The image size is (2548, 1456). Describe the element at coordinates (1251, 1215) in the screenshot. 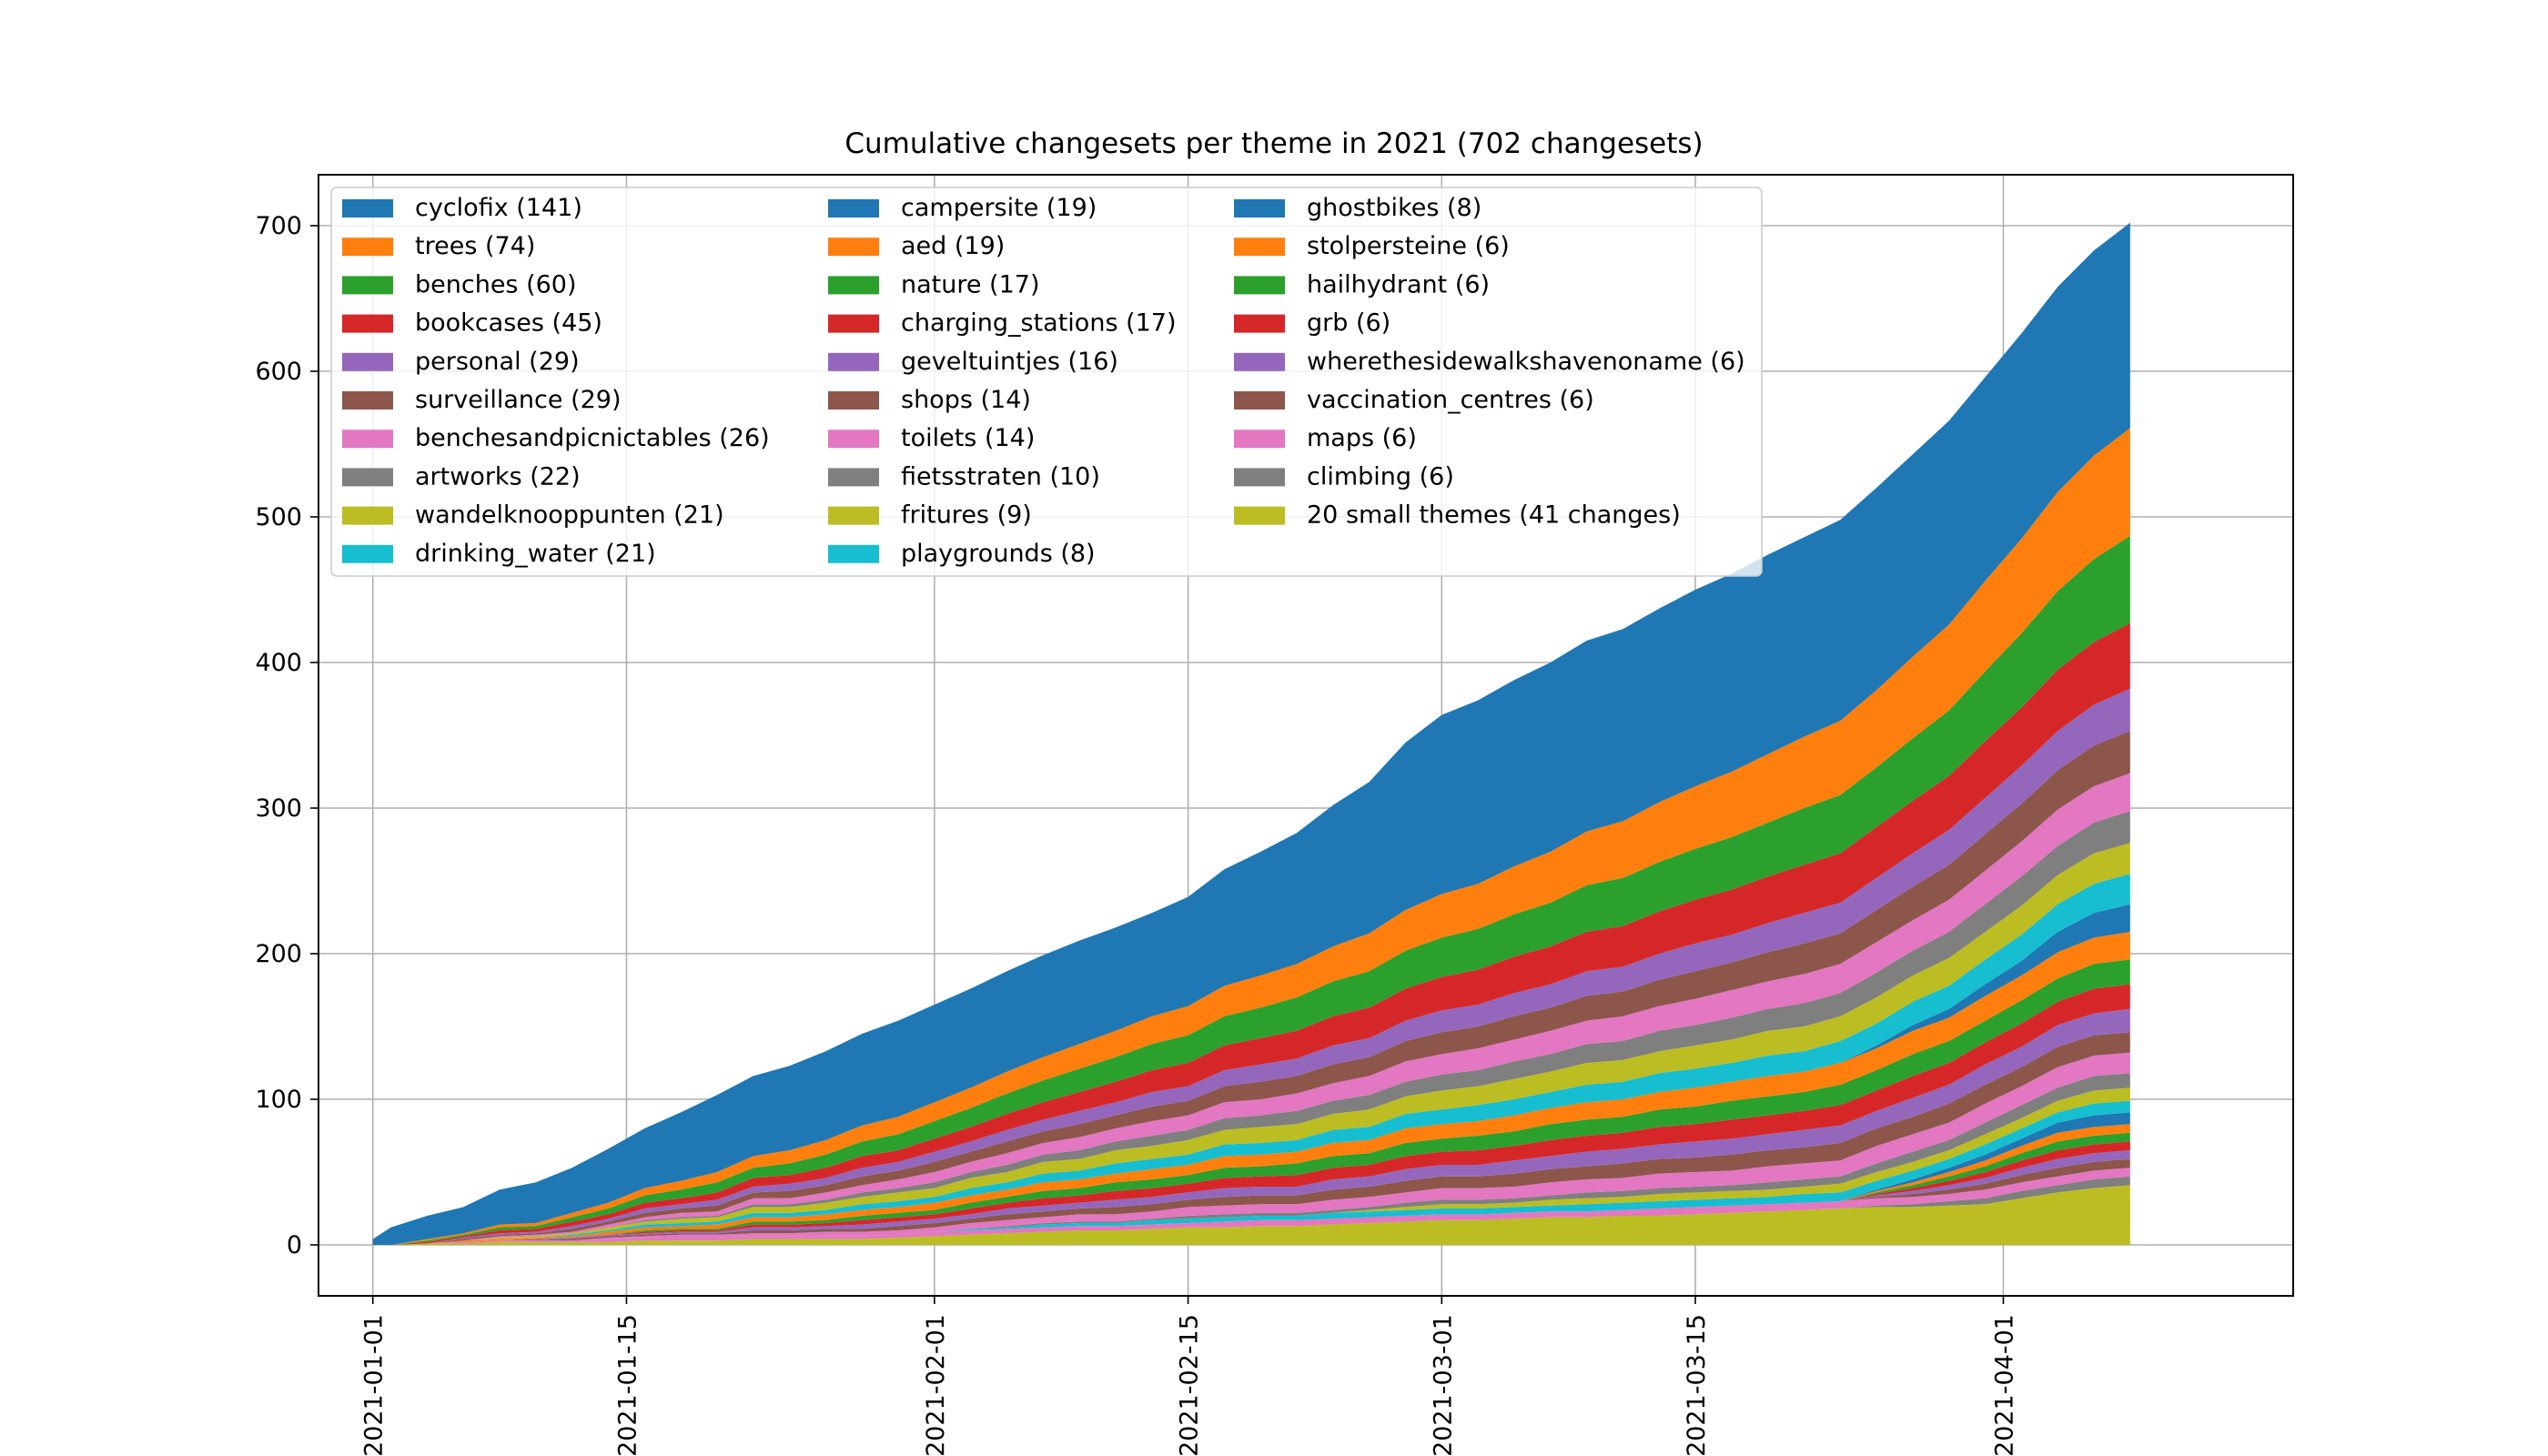

I see `area-20-small-themes` at that location.